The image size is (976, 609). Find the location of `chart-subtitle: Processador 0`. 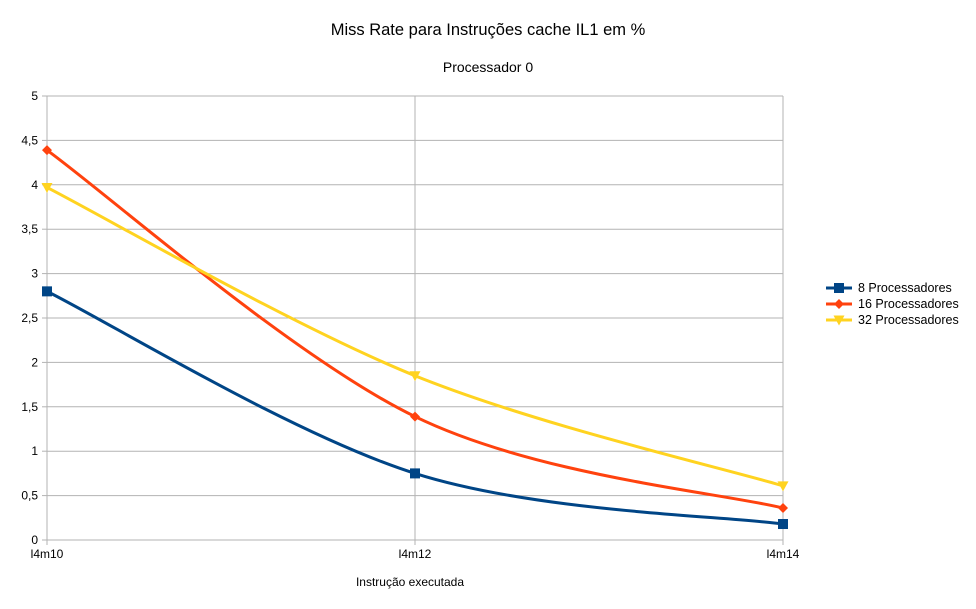

chart-subtitle: Processador 0 is located at coordinates (488, 67).